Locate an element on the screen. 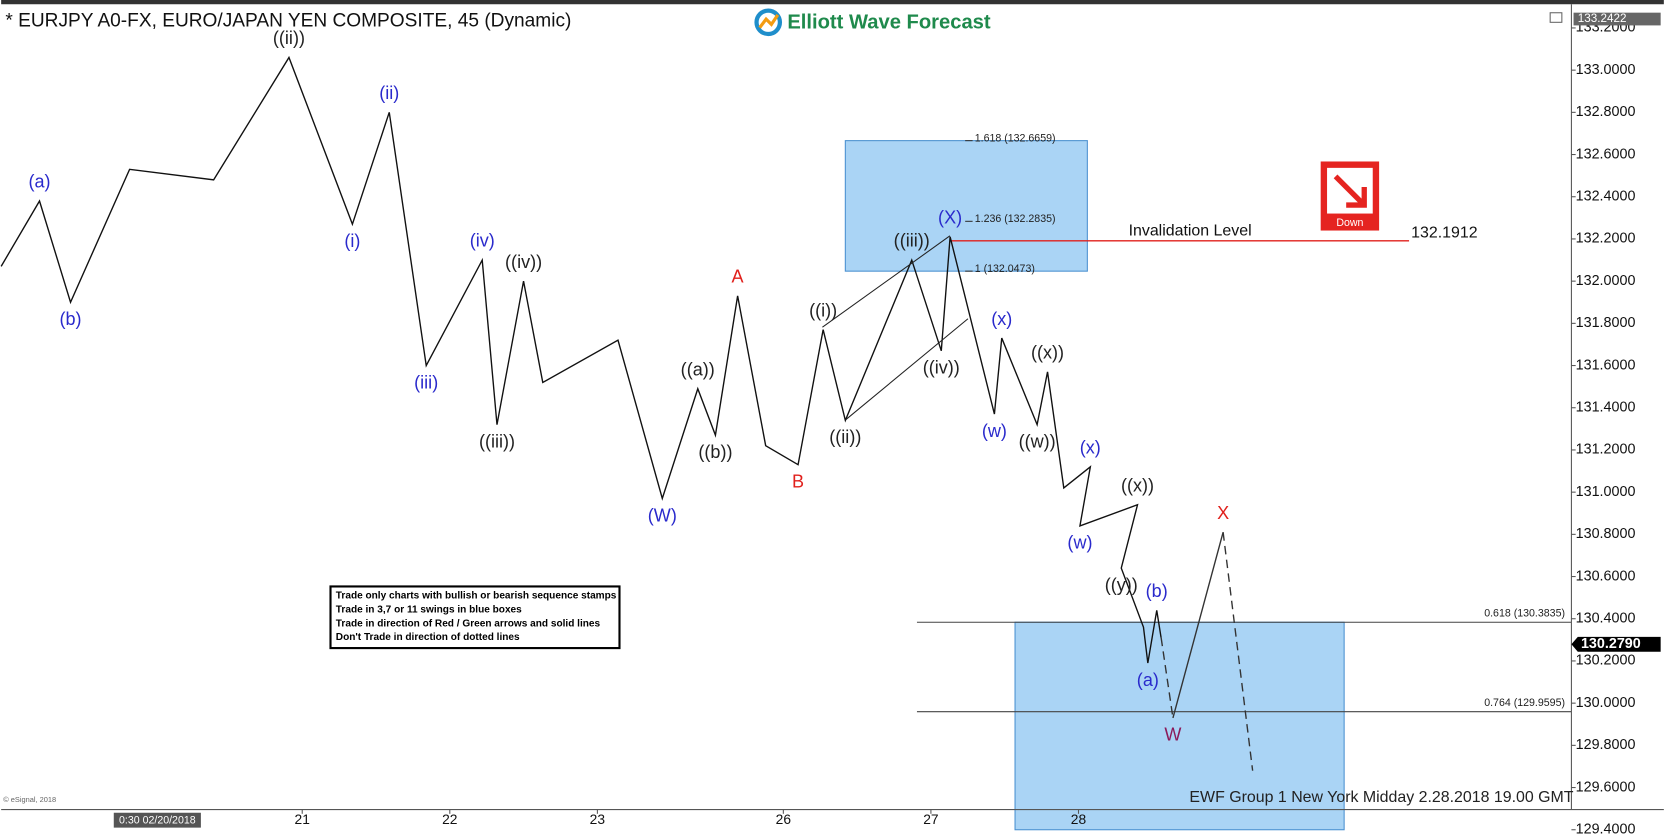 The height and width of the screenshot is (834, 1665). wave-label: (i) is located at coordinates (352, 241).